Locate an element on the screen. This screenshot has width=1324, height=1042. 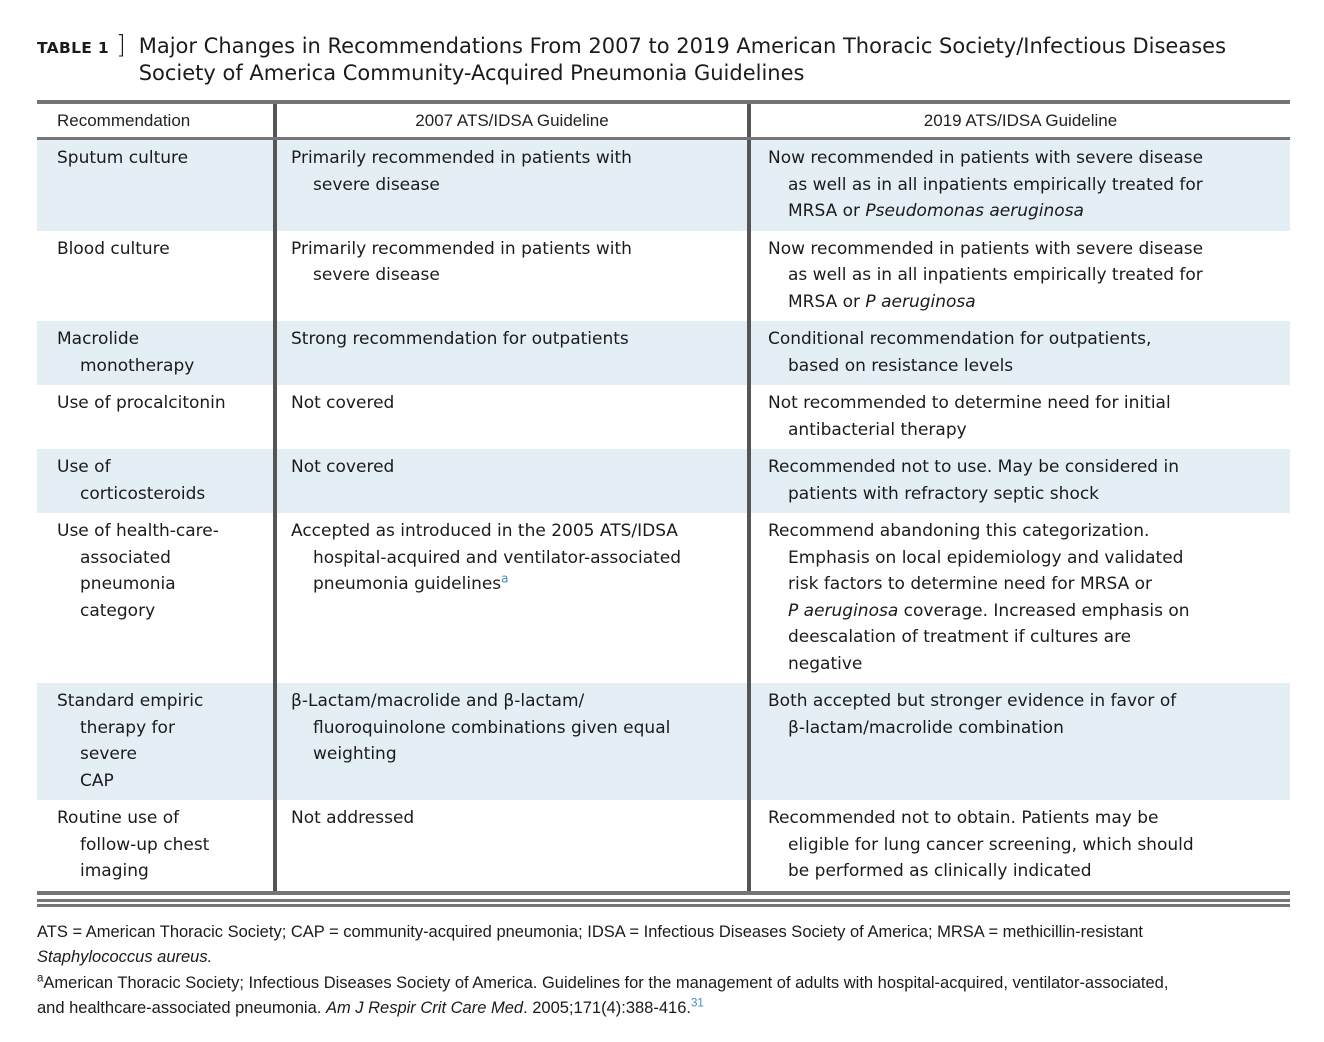
cell-recommendation: Blood culture is located at coordinates (113, 248).